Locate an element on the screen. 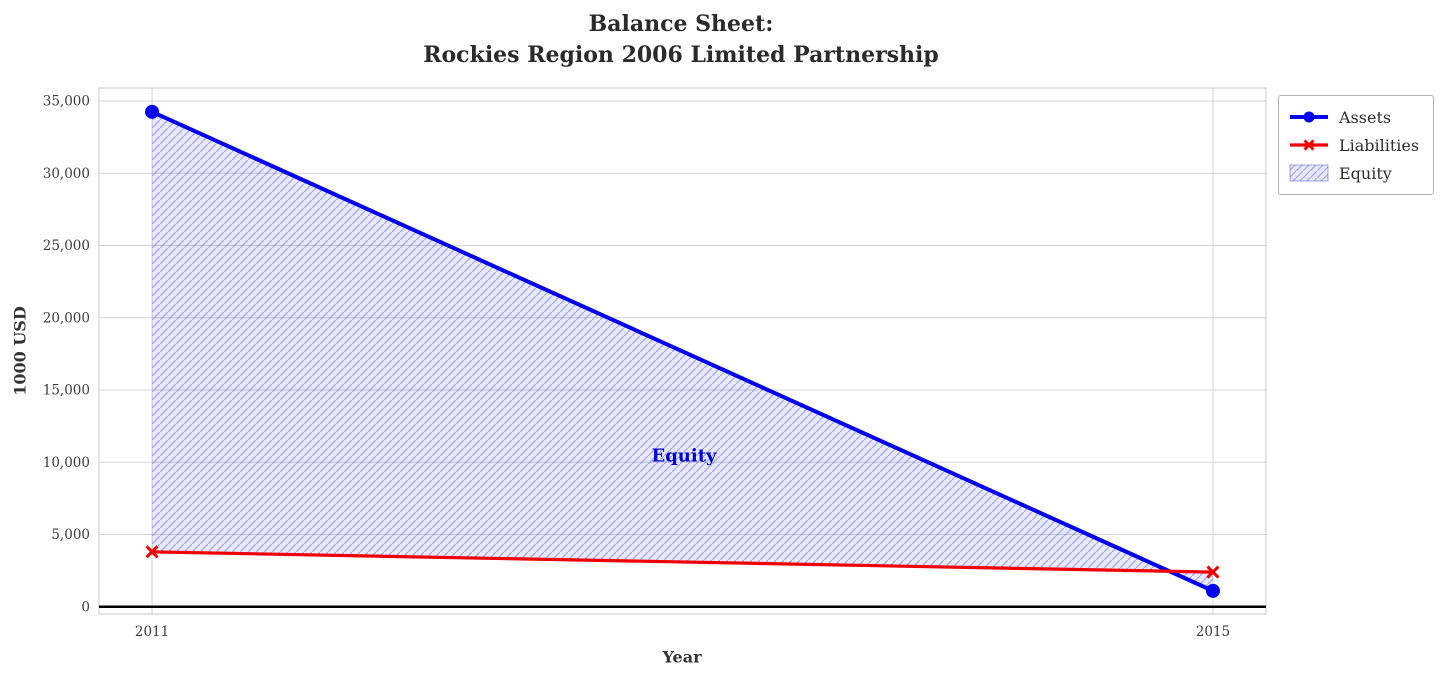 The height and width of the screenshot is (676, 1454). x-tick-label: 2011 is located at coordinates (152, 632).